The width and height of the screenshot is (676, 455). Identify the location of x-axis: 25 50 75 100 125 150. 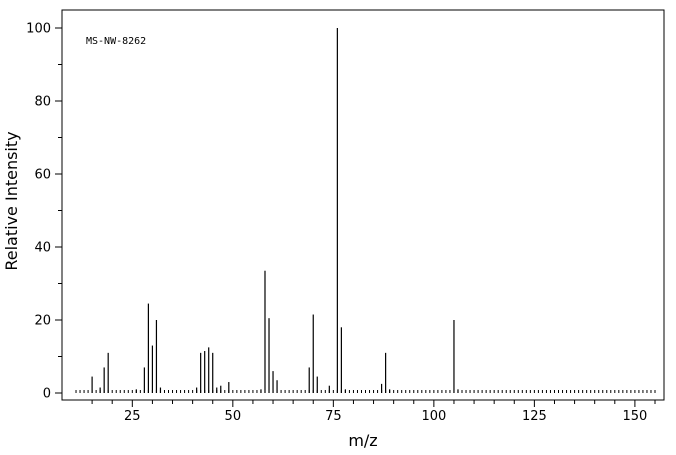
(373, 412).